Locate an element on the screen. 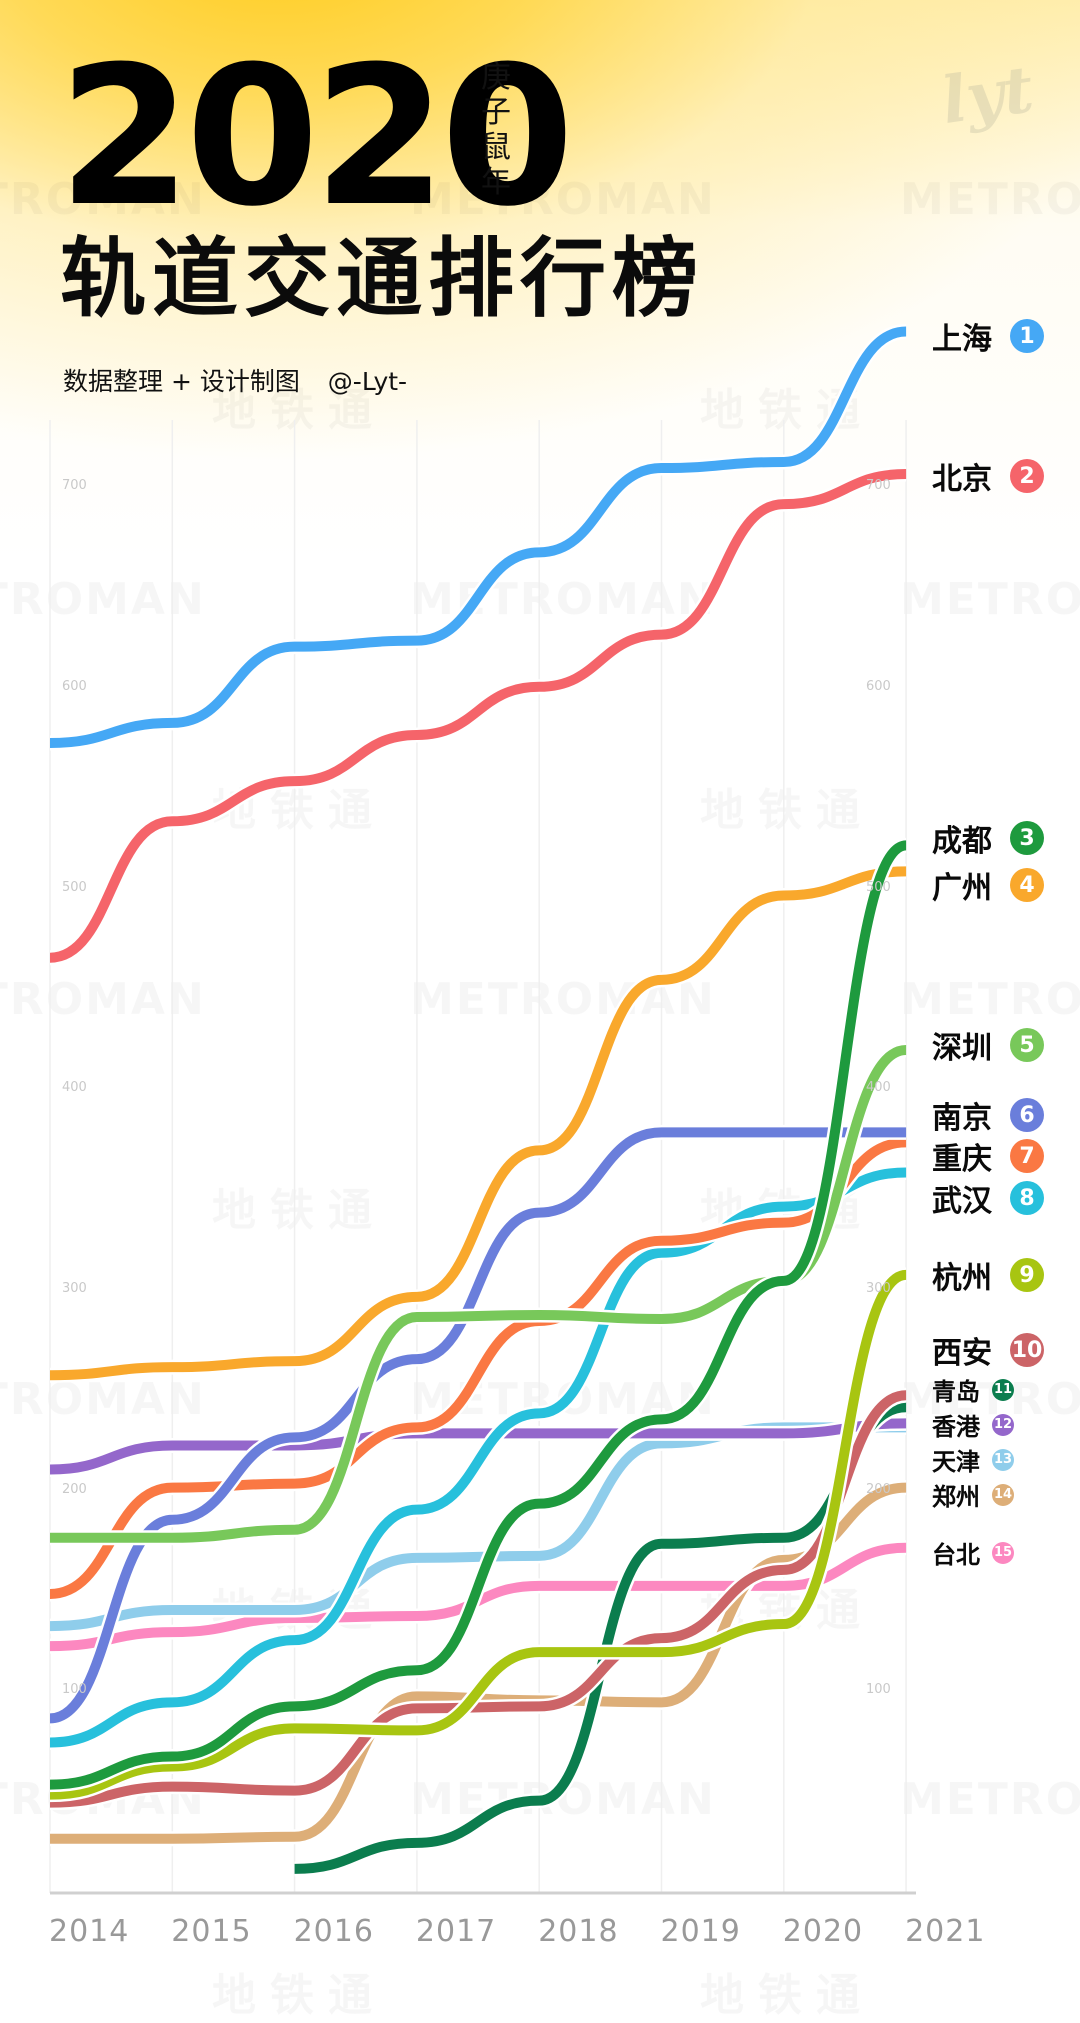  city-legend-item: 郑州 14 is located at coordinates (973, 1494).